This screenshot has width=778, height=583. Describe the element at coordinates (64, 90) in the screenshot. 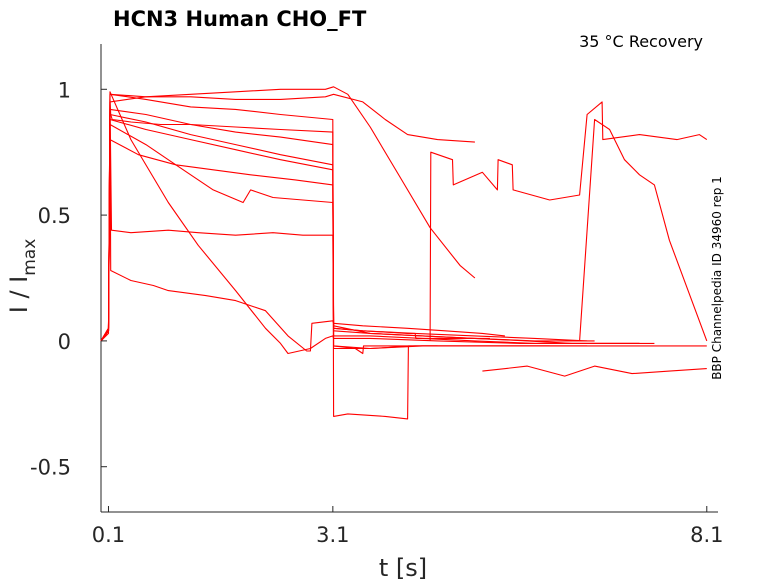

I see `y-tick-label-1: 1` at that location.